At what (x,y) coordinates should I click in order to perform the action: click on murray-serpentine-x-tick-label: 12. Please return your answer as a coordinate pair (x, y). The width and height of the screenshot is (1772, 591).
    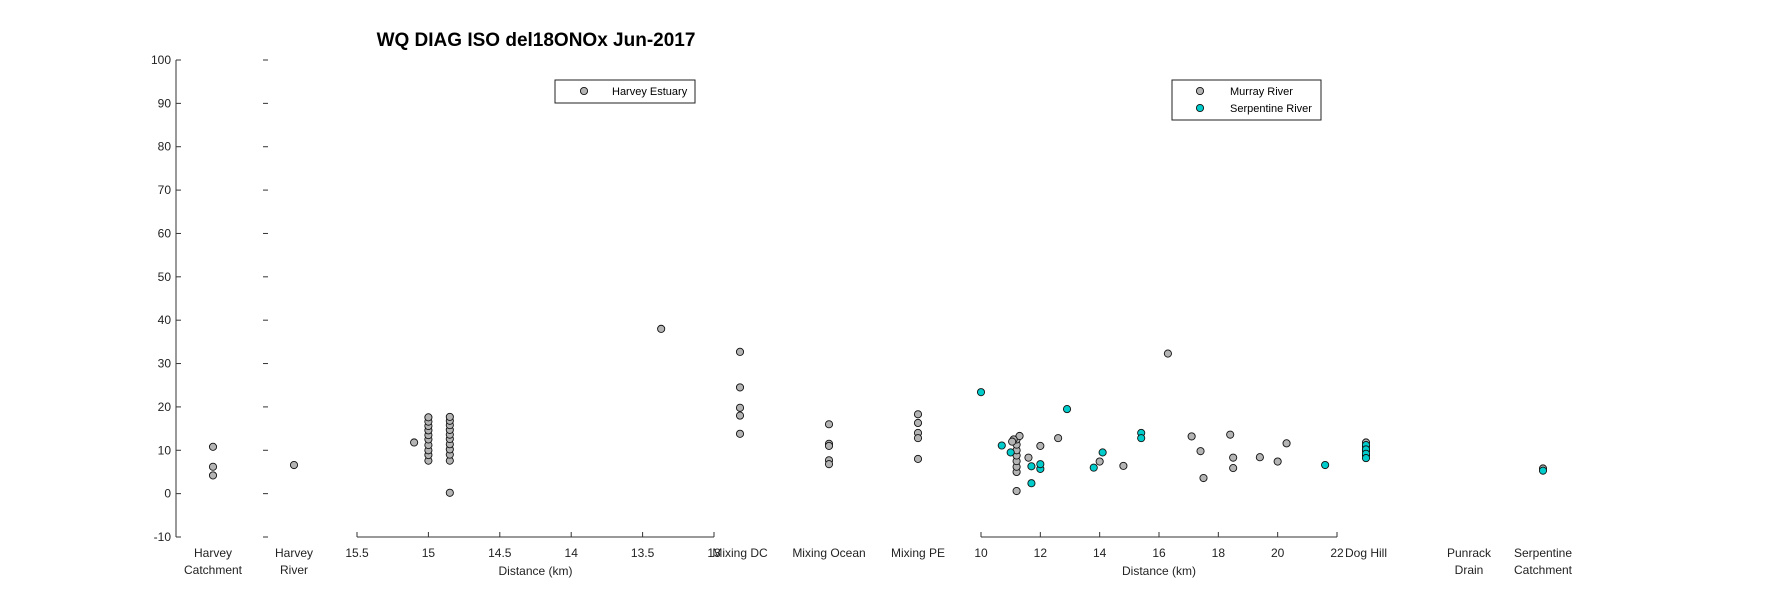
    Looking at the image, I should click on (1041, 553).